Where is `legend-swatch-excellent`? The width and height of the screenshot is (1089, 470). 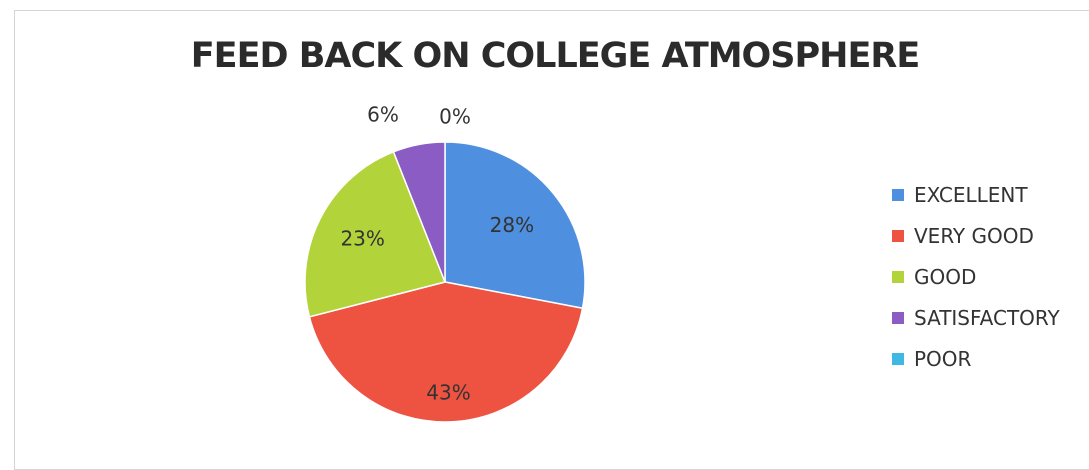 legend-swatch-excellent is located at coordinates (898, 194).